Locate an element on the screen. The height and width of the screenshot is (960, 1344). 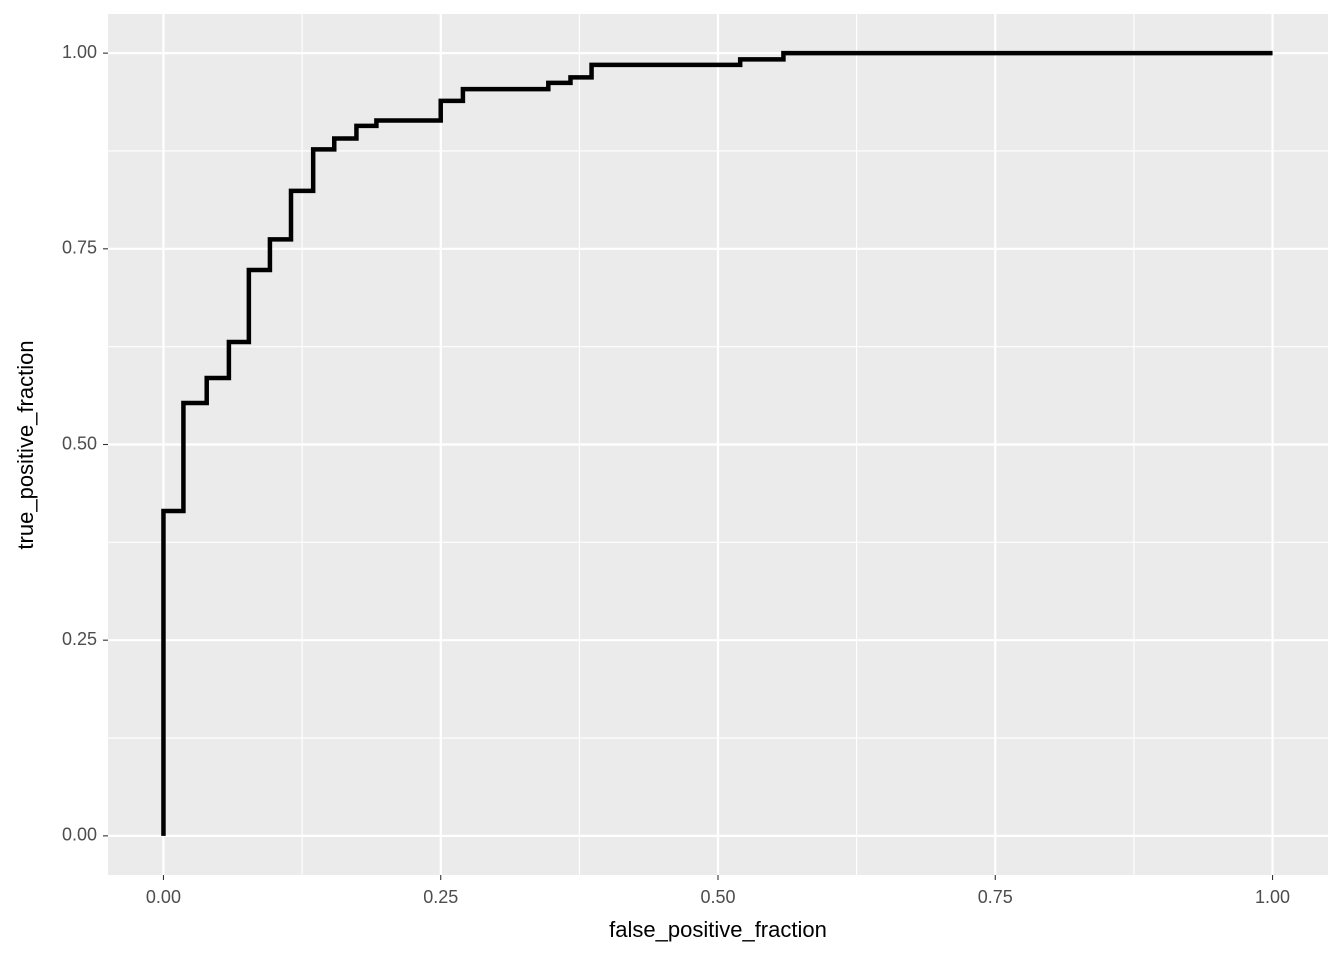
y-tick-label: 0.75 is located at coordinates (79, 248).